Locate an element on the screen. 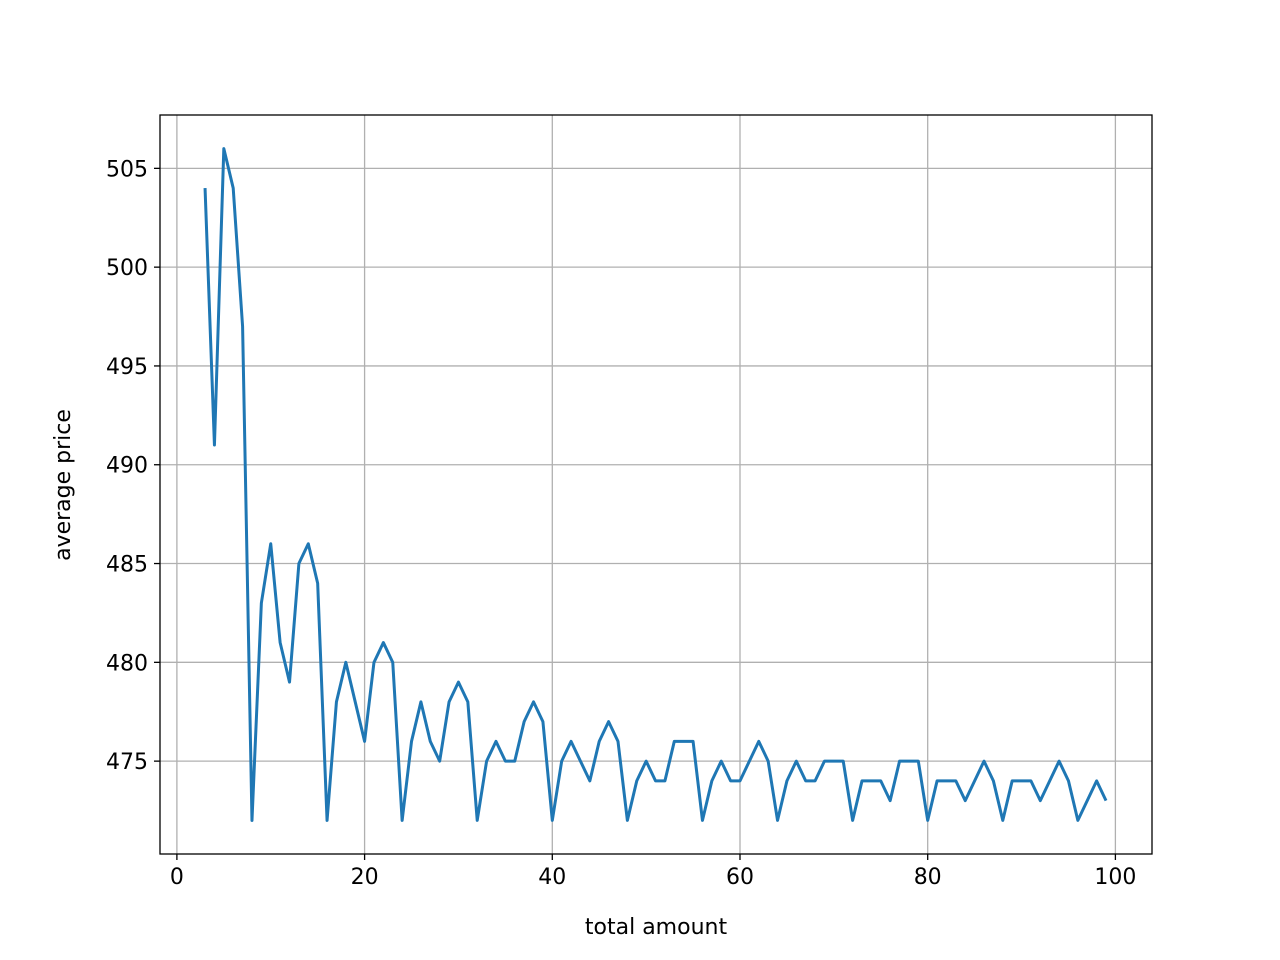 This screenshot has width=1280, height=960. x-tick-label: 0 is located at coordinates (177, 877).